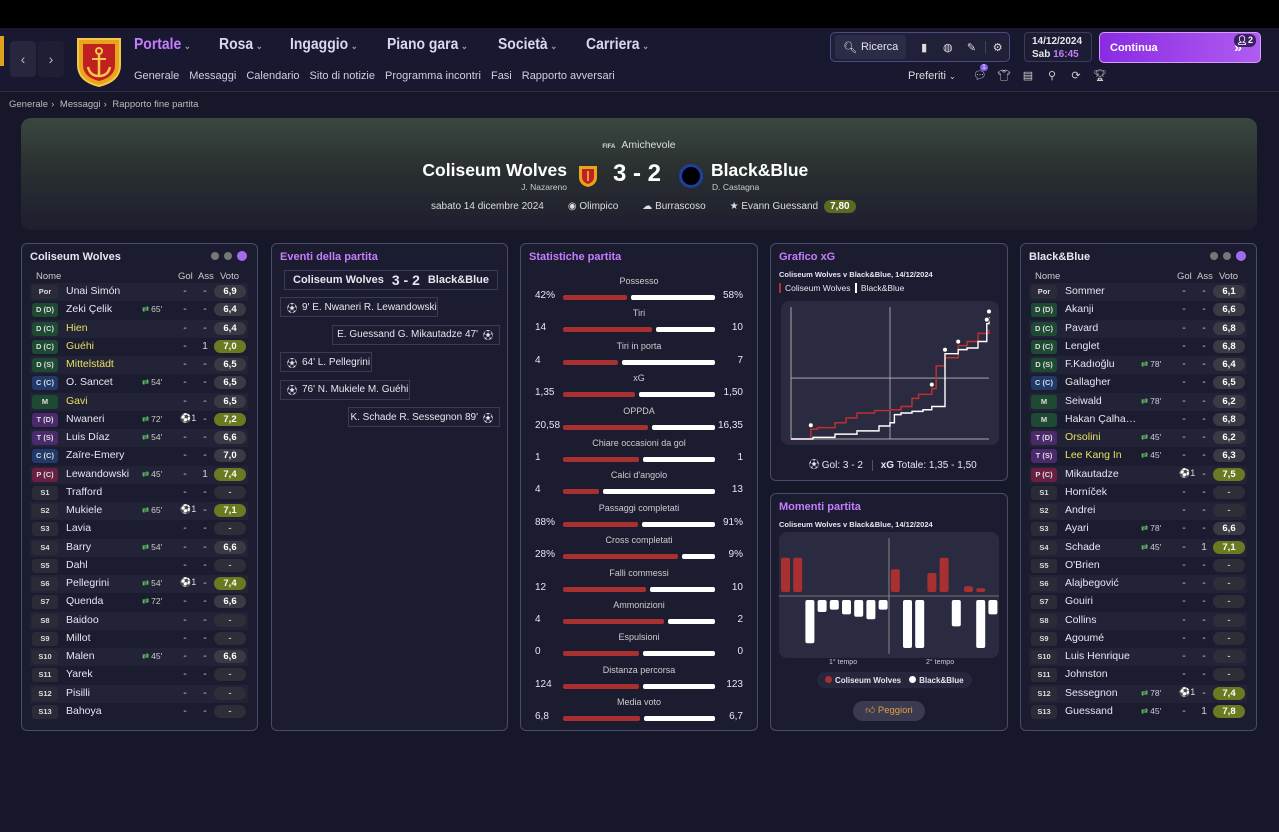 Image resolution: width=1279 pixels, height=832 pixels. Describe the element at coordinates (139, 511) in the screenshot. I see `player-row: S2 Mukiele ⇄ 65' ⚽1-7,1` at that location.